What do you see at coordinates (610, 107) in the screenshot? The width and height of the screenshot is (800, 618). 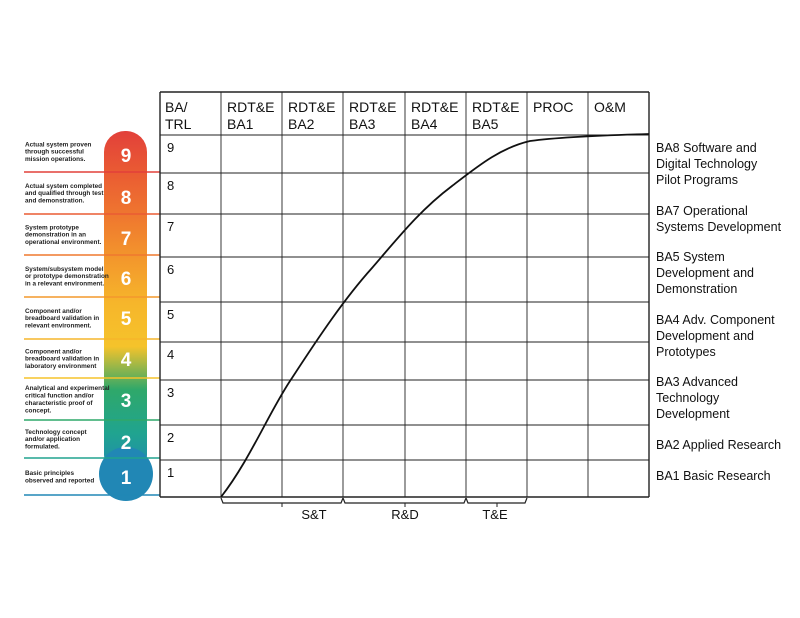 I see `column-header-line: O&M` at bounding box center [610, 107].